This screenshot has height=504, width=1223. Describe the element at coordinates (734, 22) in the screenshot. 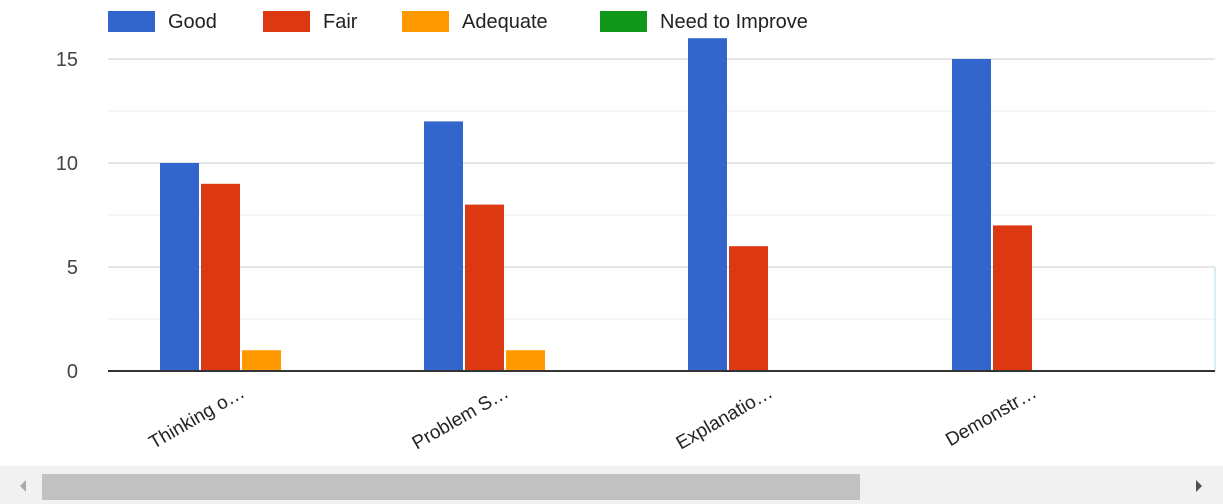

I see `legend-label: Need to Improve` at that location.